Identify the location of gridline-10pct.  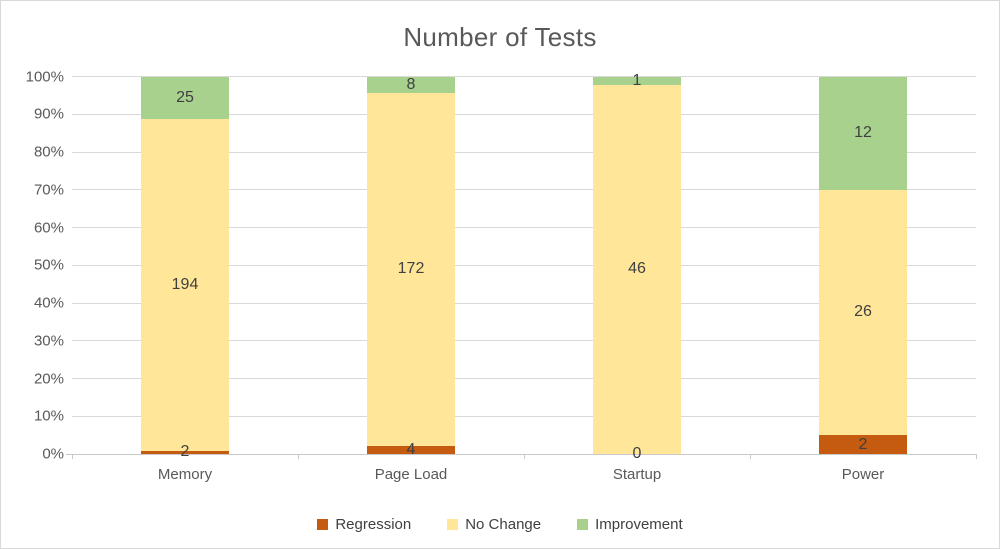
(524, 416).